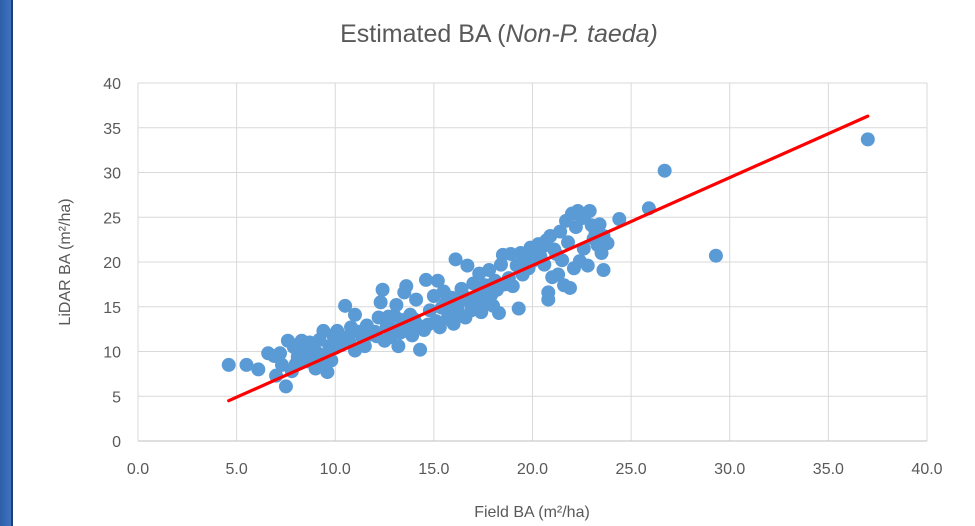 The width and height of the screenshot is (975, 526). What do you see at coordinates (729, 469) in the screenshot?
I see `x-tick-label: 30.0` at bounding box center [729, 469].